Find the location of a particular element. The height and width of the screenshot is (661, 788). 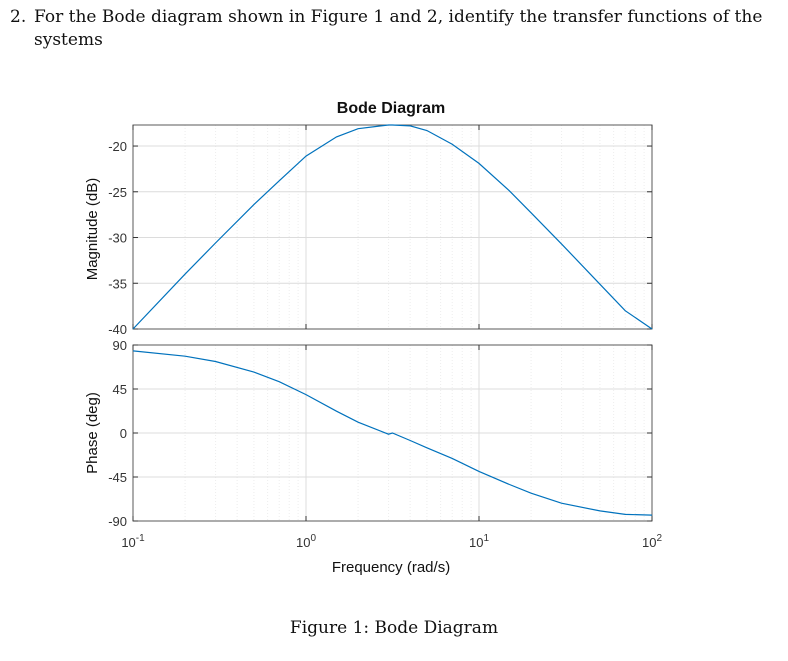

phase-y-tick-label: 45 is located at coordinates (120, 389).